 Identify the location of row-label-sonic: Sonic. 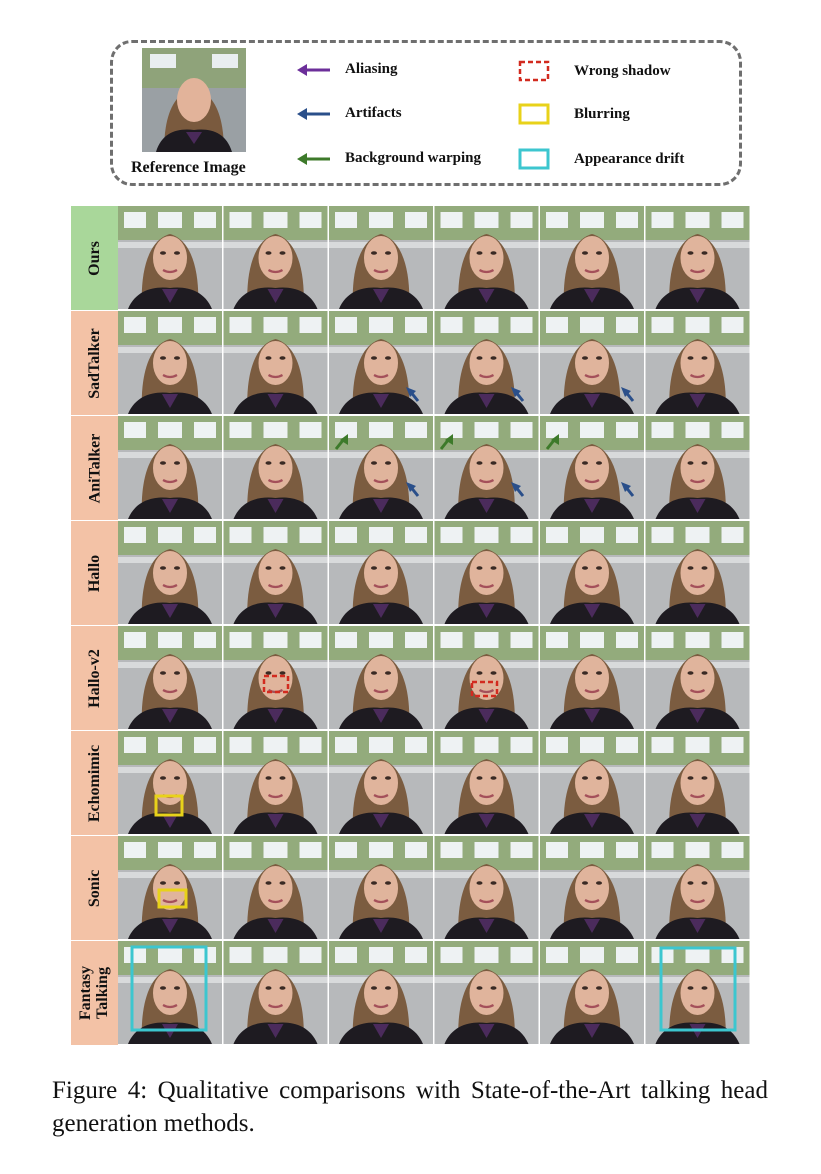
(94, 888).